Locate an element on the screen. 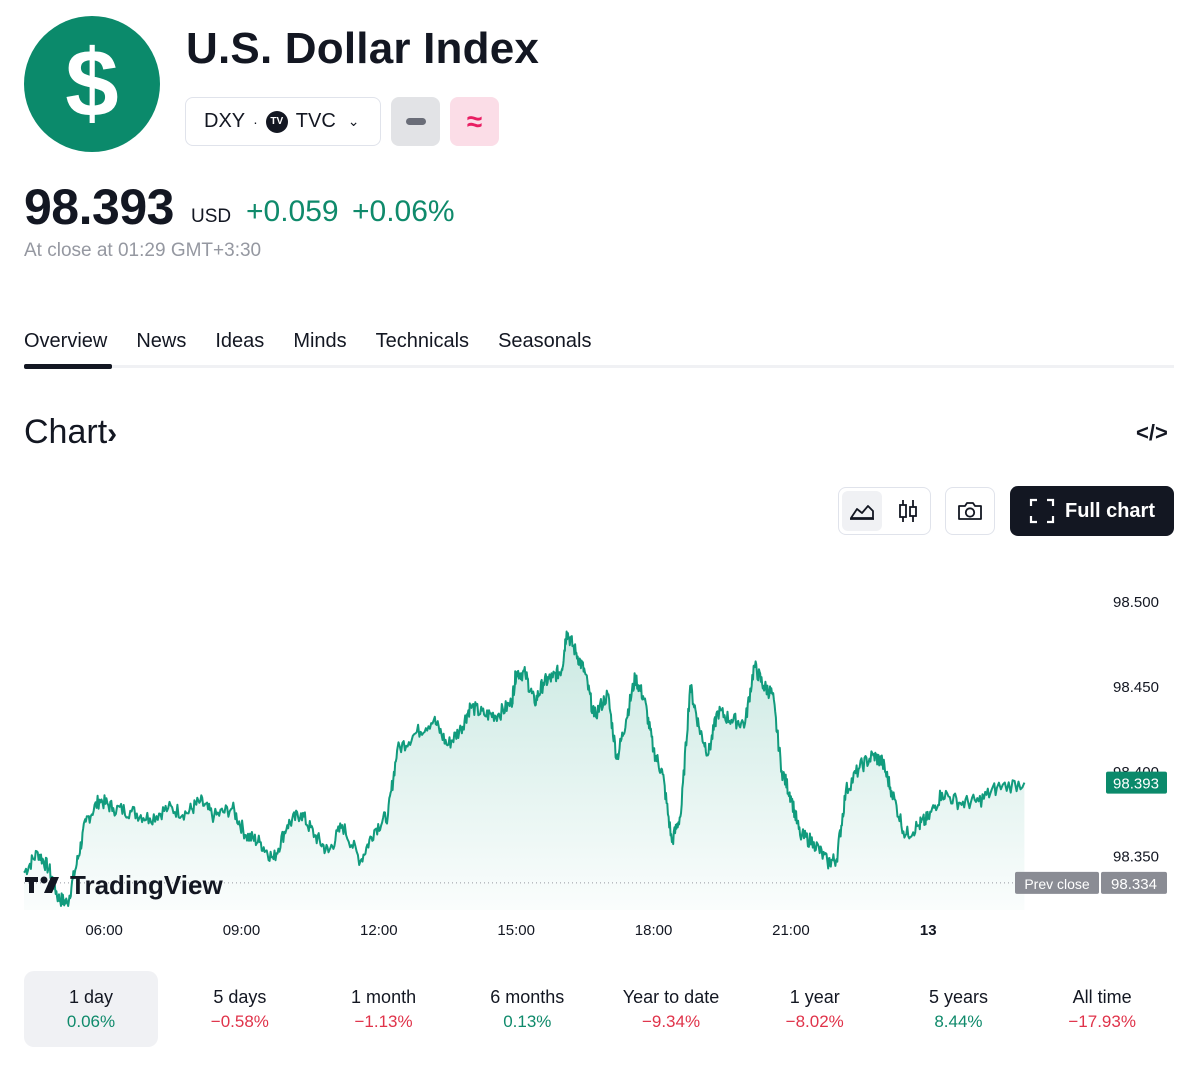  neutral-rating-button is located at coordinates (415, 121).